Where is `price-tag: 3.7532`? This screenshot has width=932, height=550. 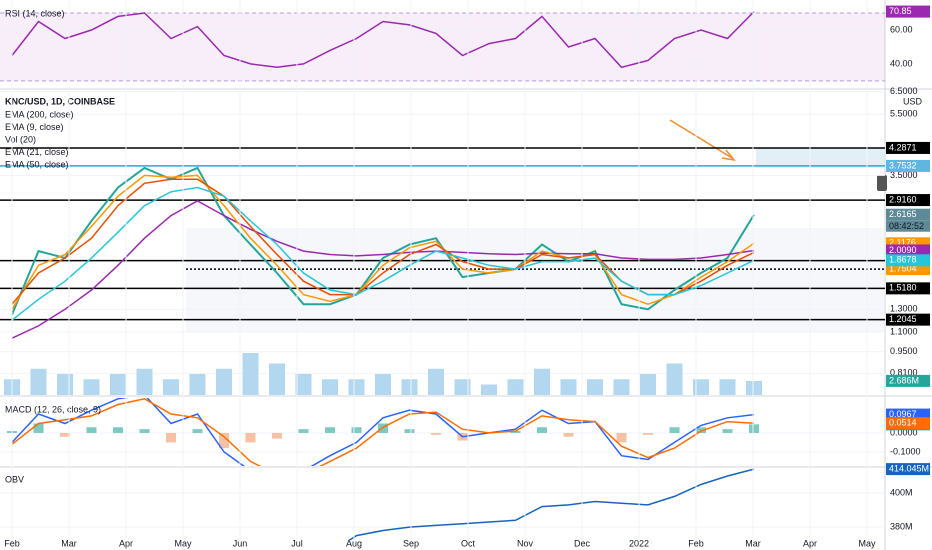 price-tag: 3.7532 is located at coordinates (908, 165).